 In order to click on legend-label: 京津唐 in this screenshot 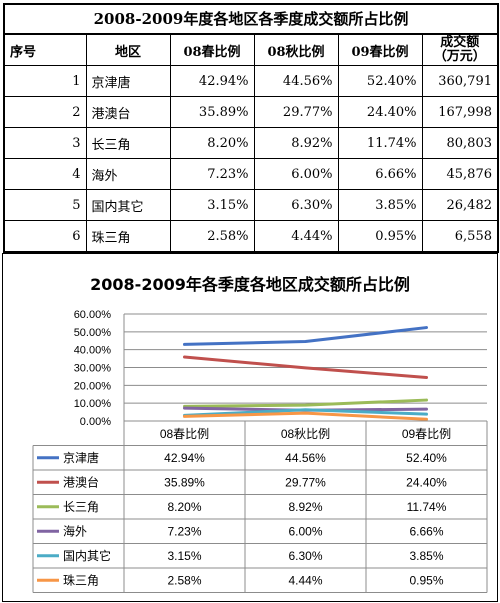, I will do `click(81, 457)`.